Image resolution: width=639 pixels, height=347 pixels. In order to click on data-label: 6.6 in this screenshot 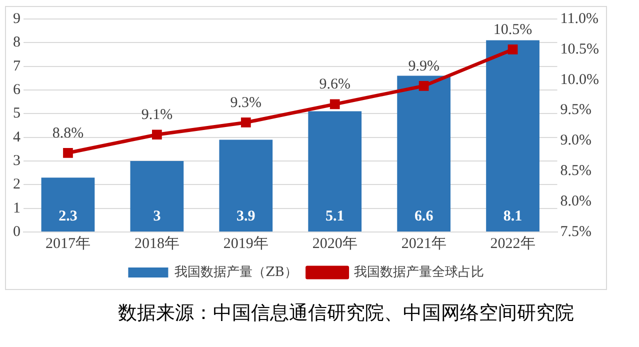, I will do `click(424, 216)`.